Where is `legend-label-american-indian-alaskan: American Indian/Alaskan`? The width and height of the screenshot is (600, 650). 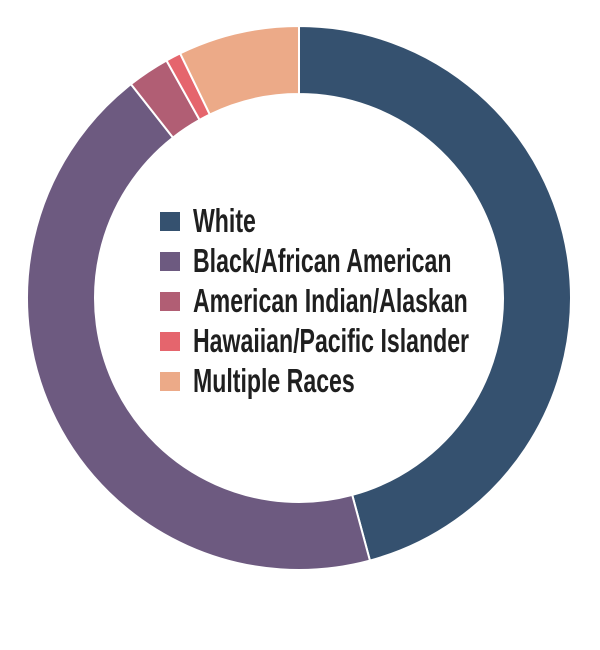 legend-label-american-indian-alaskan: American Indian/Alaskan is located at coordinates (330, 300).